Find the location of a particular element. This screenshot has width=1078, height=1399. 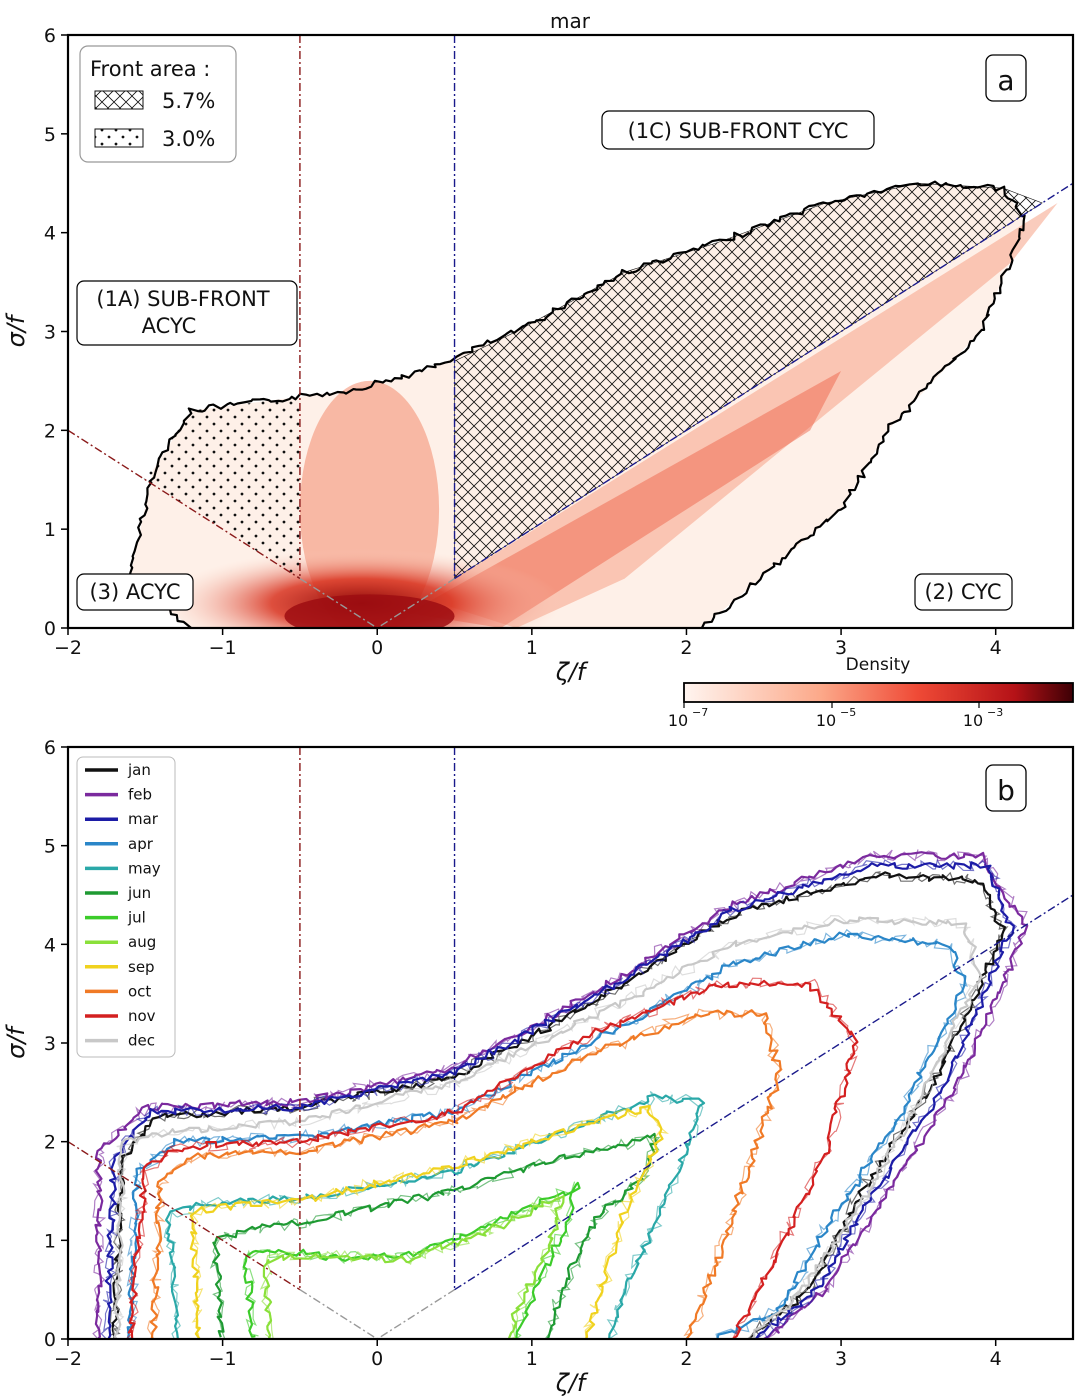

annotation-cyc: (2) CYC is located at coordinates (963, 592).